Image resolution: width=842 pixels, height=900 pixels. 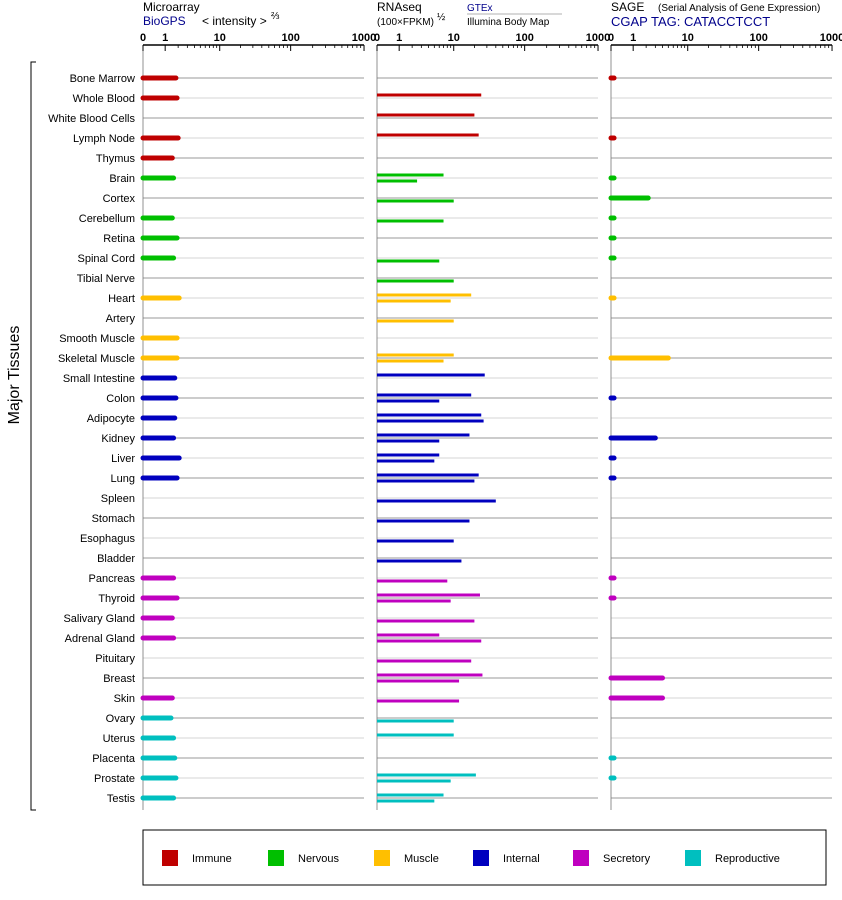 What do you see at coordinates (116, 559) in the screenshot?
I see `tissue-label: Bladder` at bounding box center [116, 559].